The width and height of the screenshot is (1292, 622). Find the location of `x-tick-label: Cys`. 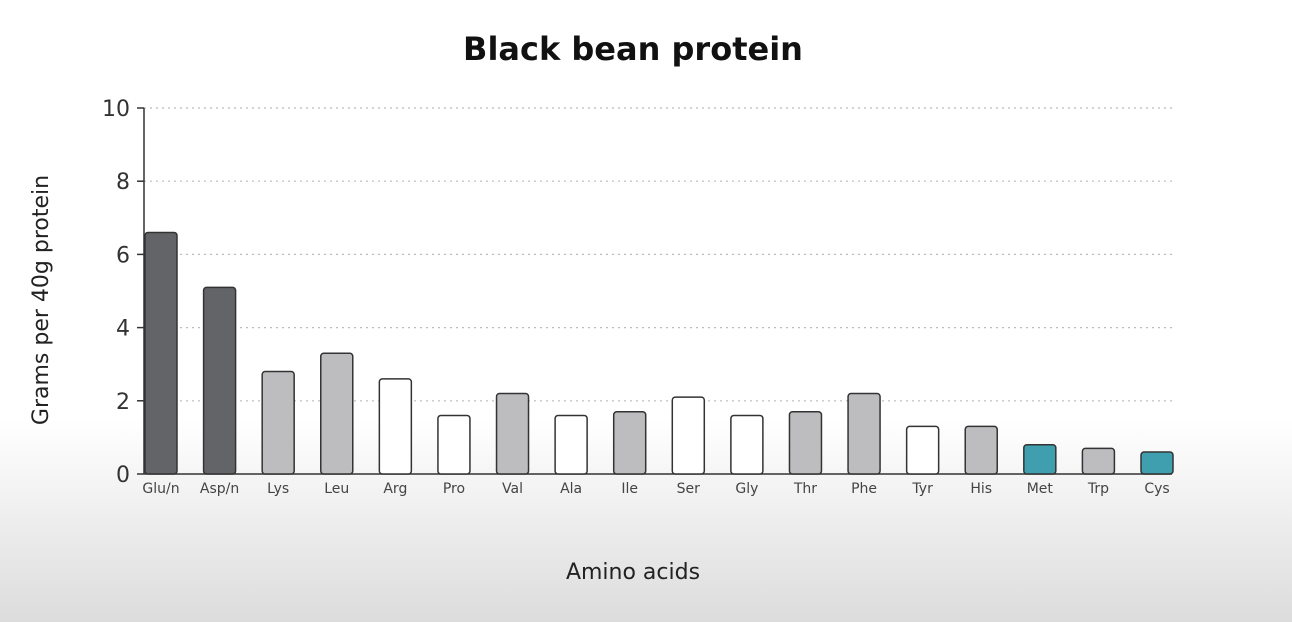

x-tick-label: Cys is located at coordinates (1156, 489).